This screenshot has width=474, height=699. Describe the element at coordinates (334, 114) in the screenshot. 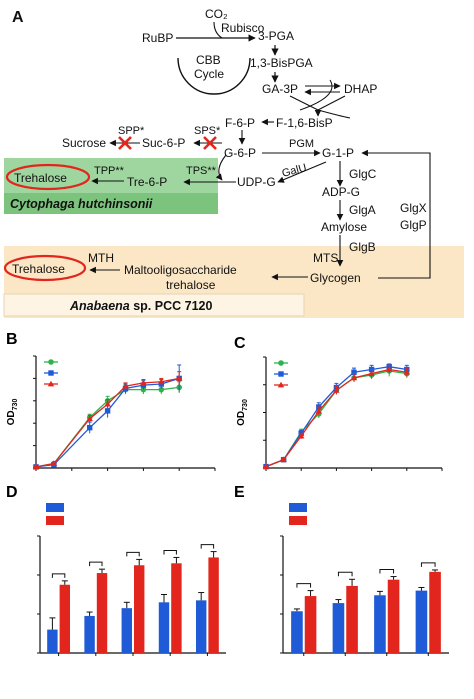

I see `ga3p-to-f16` at that location.